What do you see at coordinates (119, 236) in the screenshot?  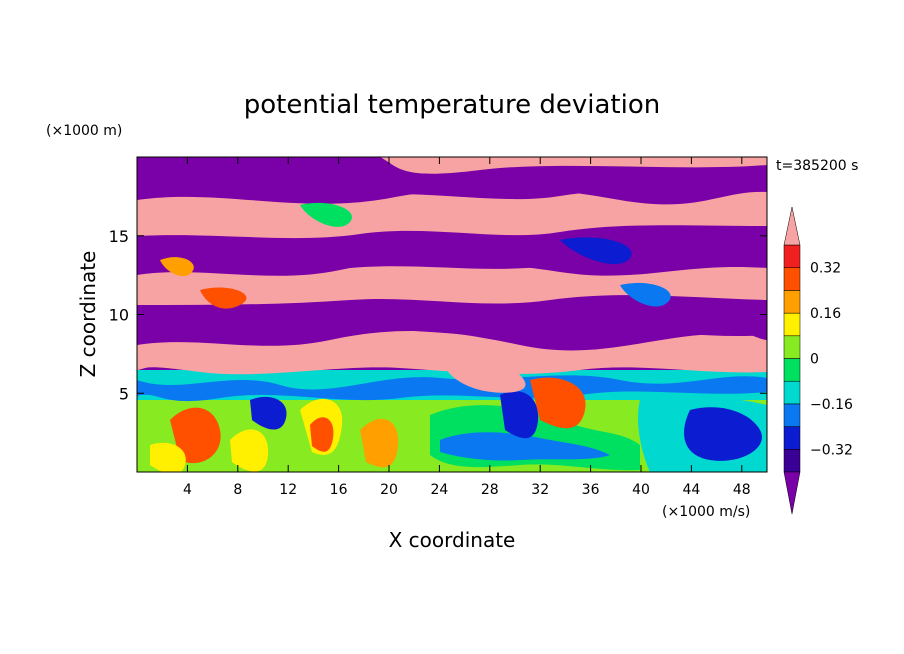 I see `y-tick-label: 15` at bounding box center [119, 236].